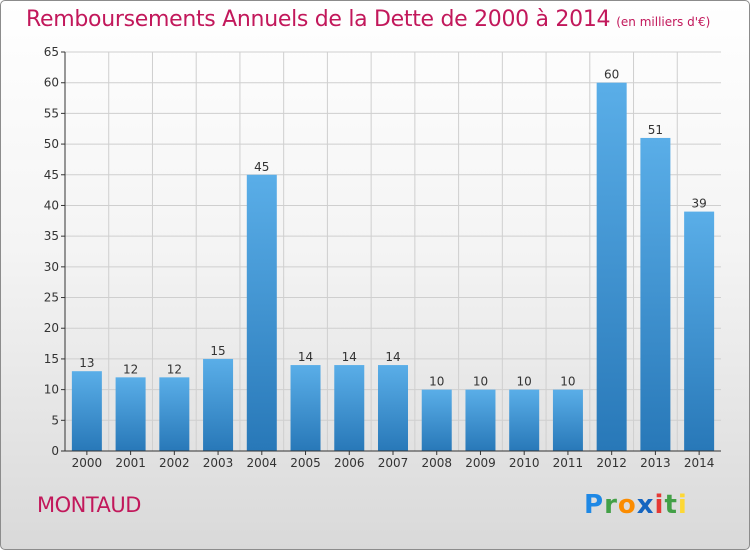  I want to click on x-tick-label: 2000, so click(87, 463).